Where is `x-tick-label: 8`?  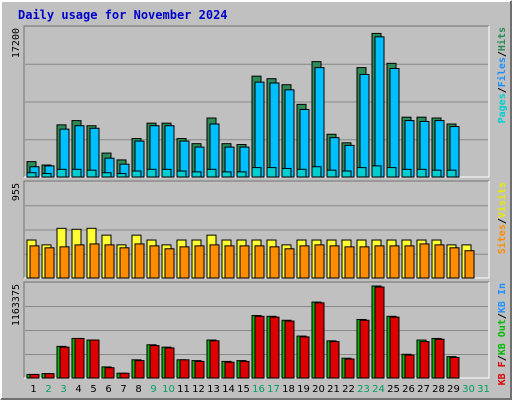
x-tick-label: 8 is located at coordinates (138, 389).